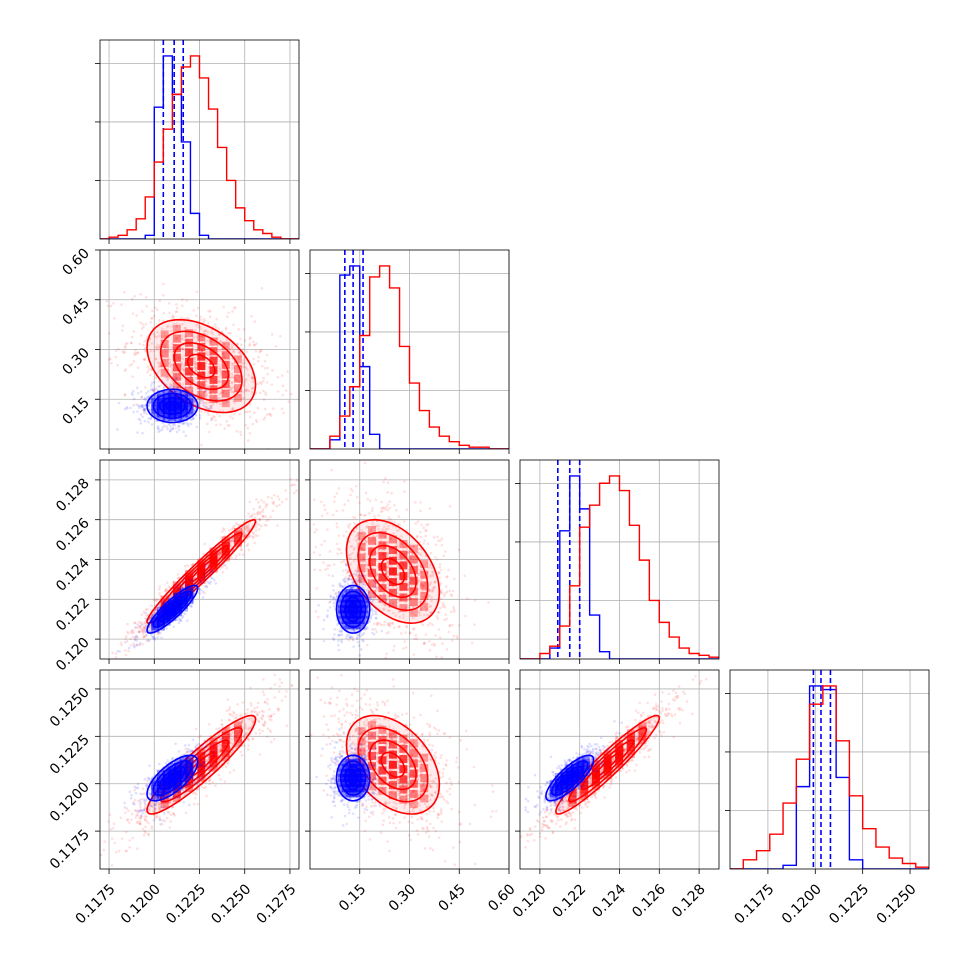 The image size is (970, 970). What do you see at coordinates (75, 361) in the screenshot?
I see `y-tick-label: 0.30` at bounding box center [75, 361].